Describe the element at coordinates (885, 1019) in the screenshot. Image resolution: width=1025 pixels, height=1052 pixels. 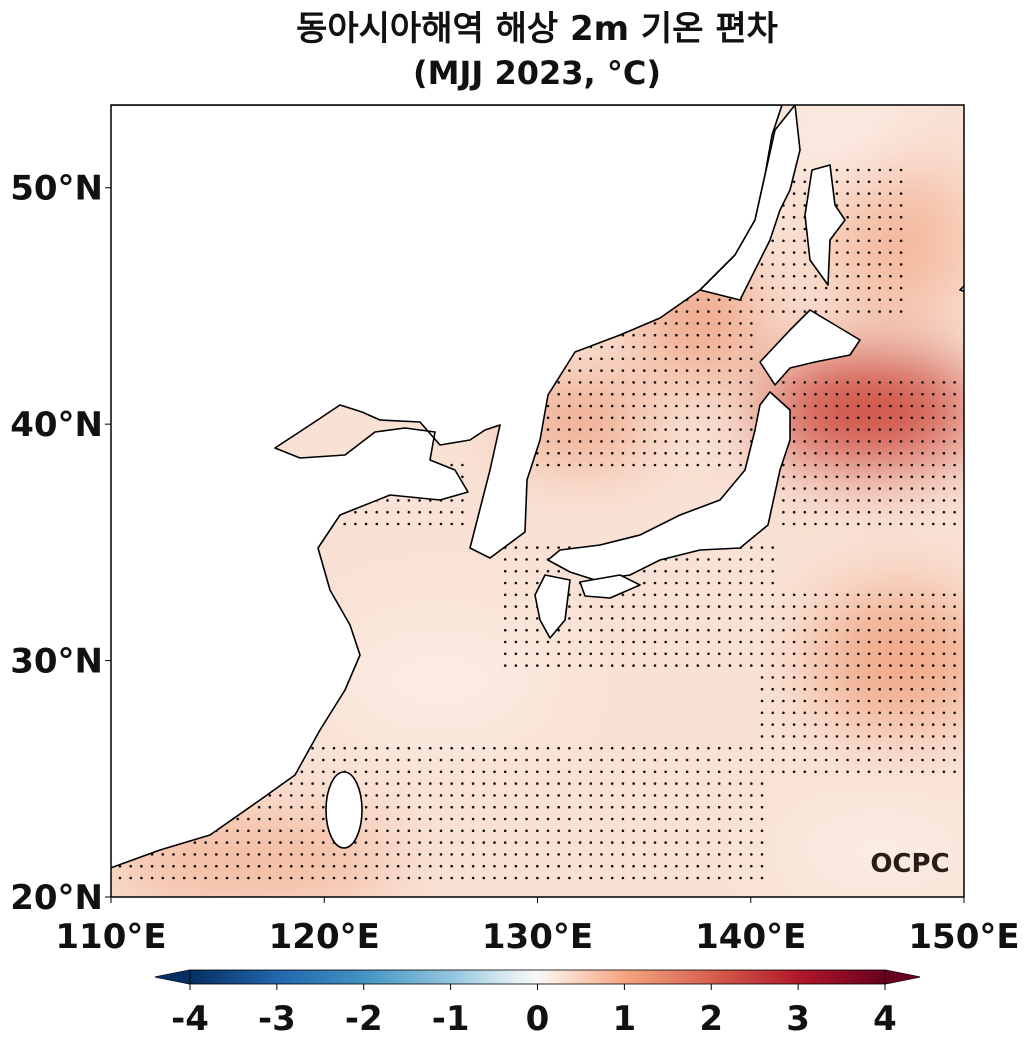
I see `colorbar-tick-label: 4` at that location.